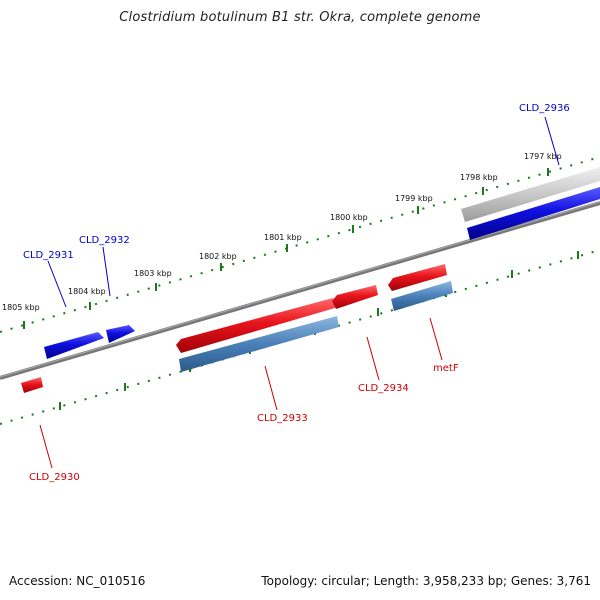 This screenshot has width=600, height=600. Describe the element at coordinates (48, 255) in the screenshot. I see `label-CLD_2931: CLD_2931` at that location.